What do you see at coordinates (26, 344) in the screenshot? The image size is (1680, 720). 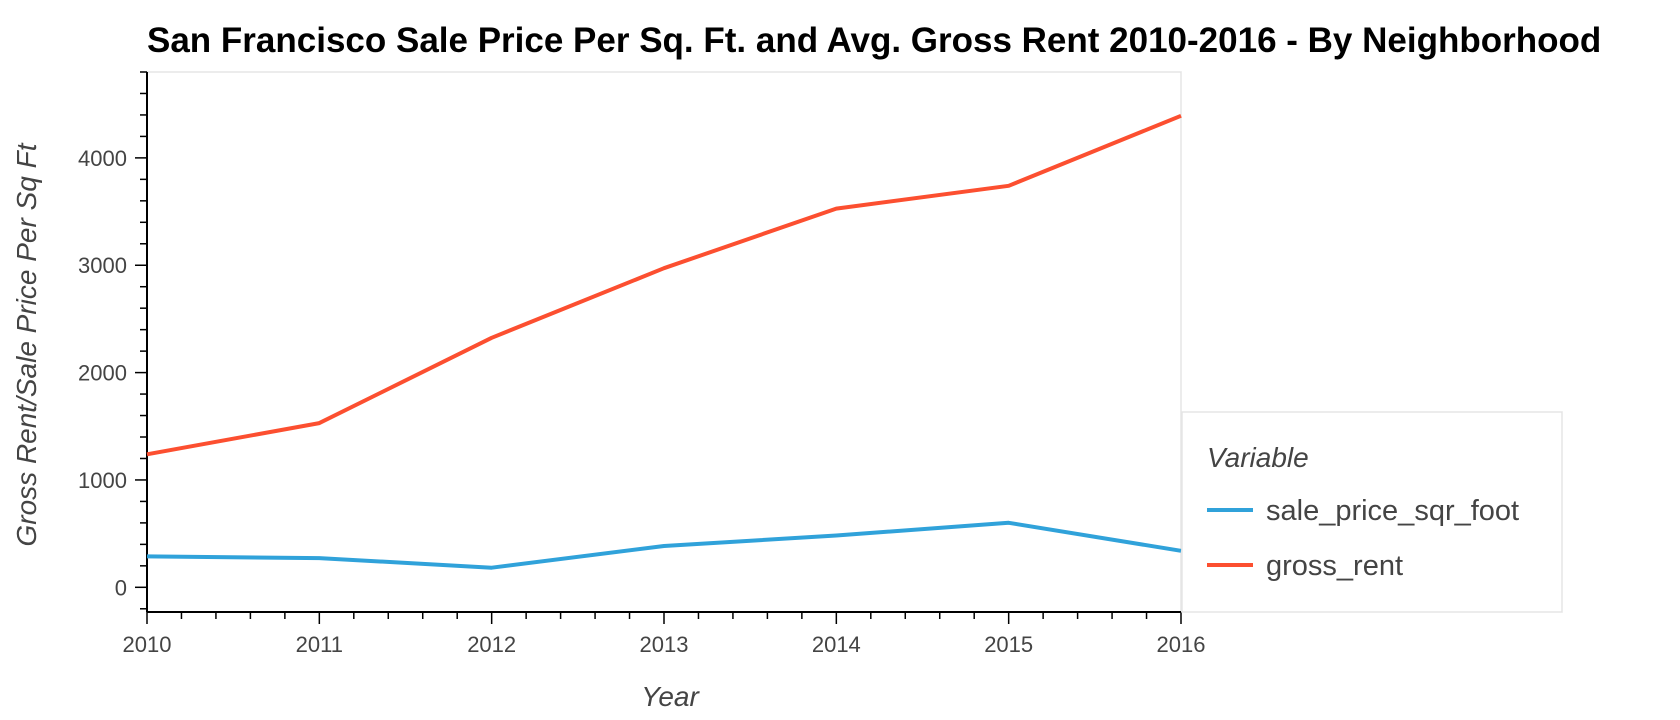 I see `y-axis-label: Gross Rent/Sale Price Per Sq Ft` at bounding box center [26, 344].